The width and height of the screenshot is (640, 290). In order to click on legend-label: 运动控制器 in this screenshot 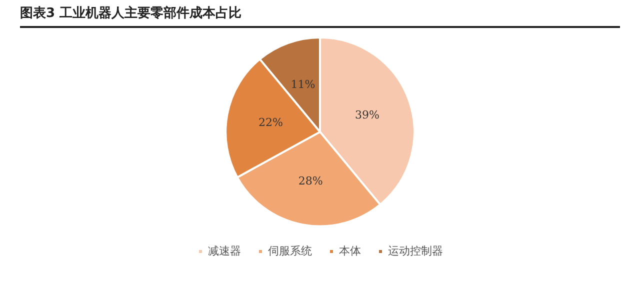, I will do `click(415, 251)`.